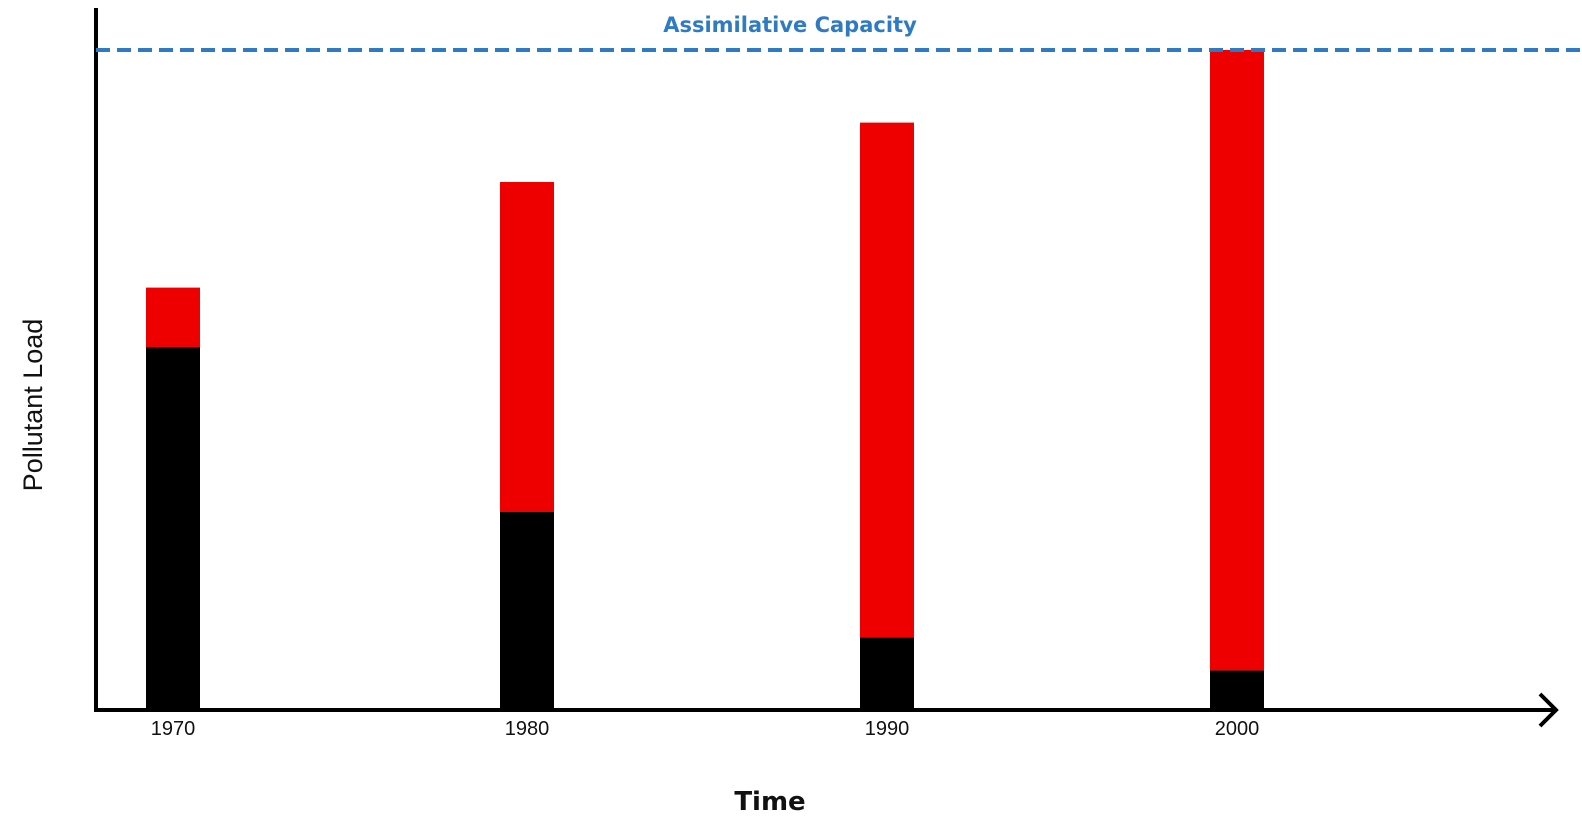 The width and height of the screenshot is (1582, 822). What do you see at coordinates (527, 729) in the screenshot?
I see `x-tick-label-1980: 1980` at bounding box center [527, 729].